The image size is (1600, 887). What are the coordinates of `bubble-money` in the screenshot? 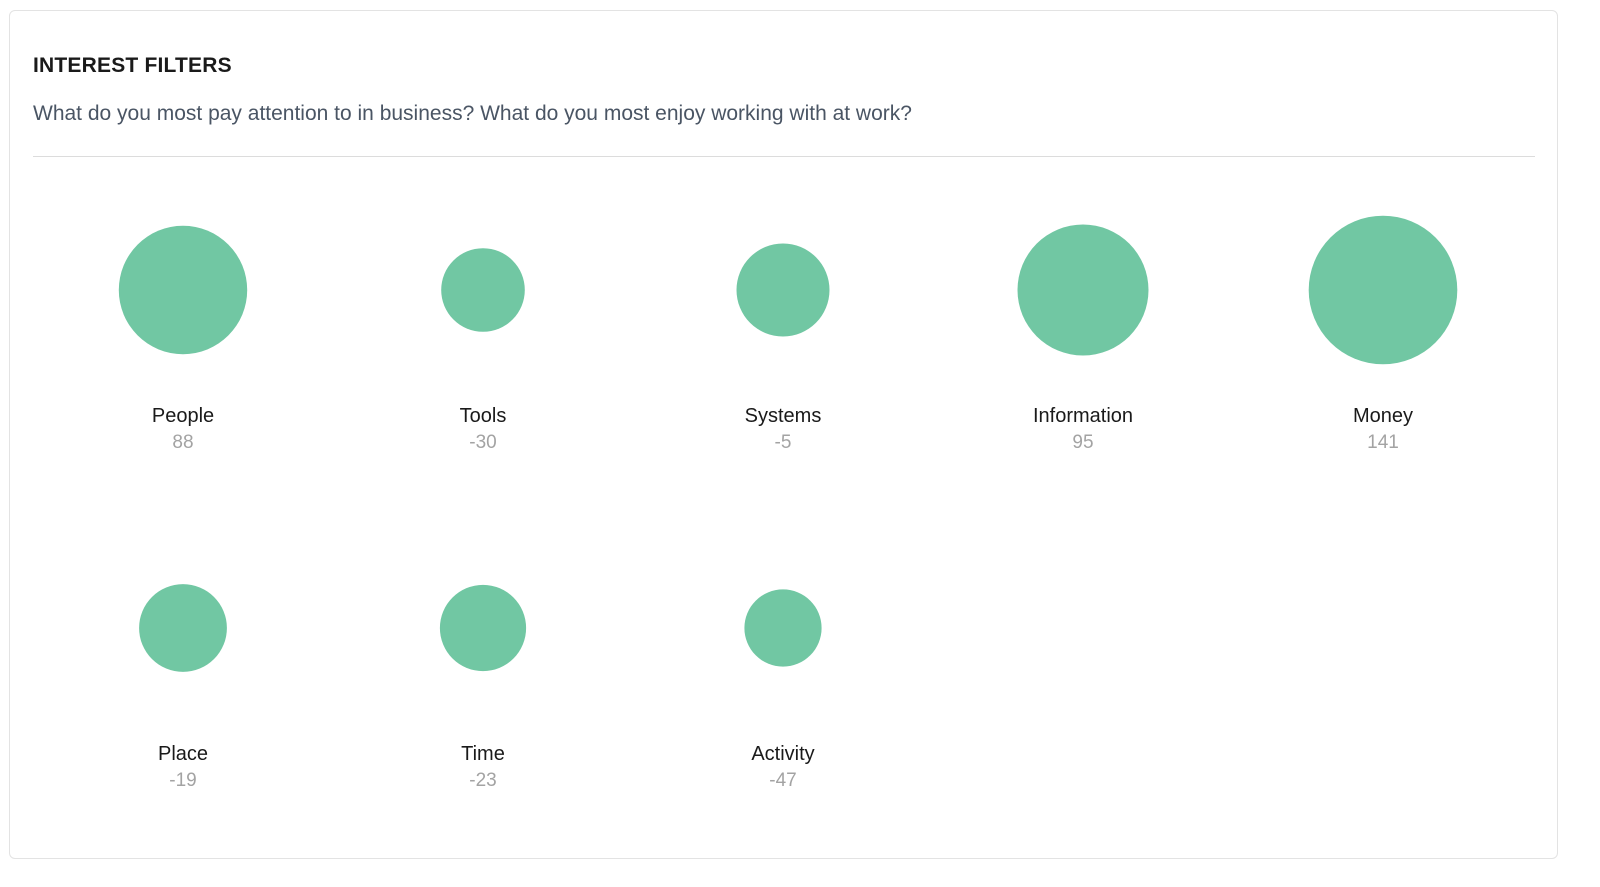 It's located at (1383, 290).